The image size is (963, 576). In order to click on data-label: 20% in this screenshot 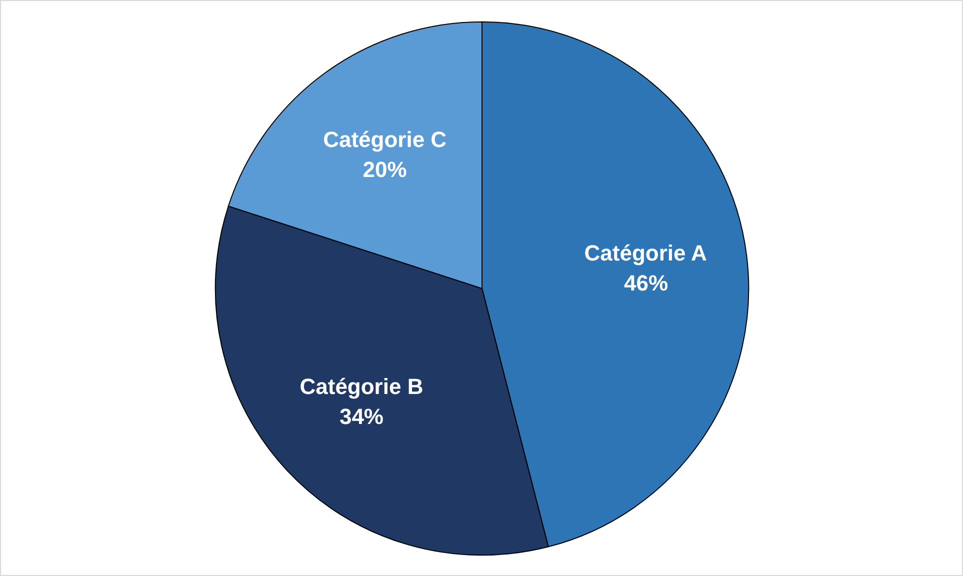, I will do `click(384, 169)`.